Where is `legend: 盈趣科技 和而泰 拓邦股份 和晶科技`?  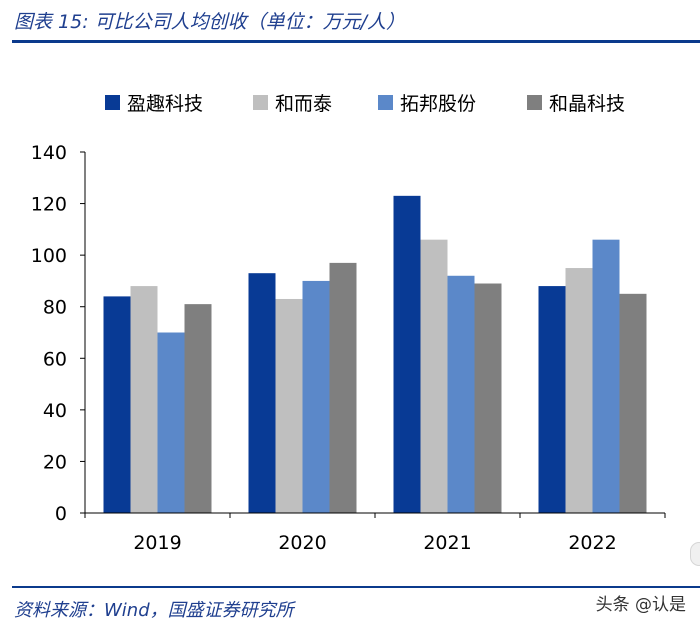
legend: 盈趣科技 和而泰 拓邦股份 和晶科技 is located at coordinates (365, 104).